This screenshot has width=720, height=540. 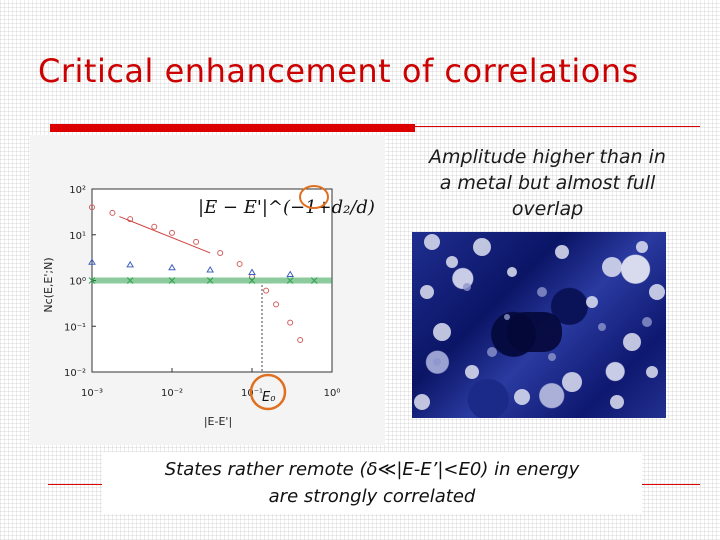 What do you see at coordinates (210, 274) in the screenshot?
I see `data-marks` at bounding box center [210, 274].